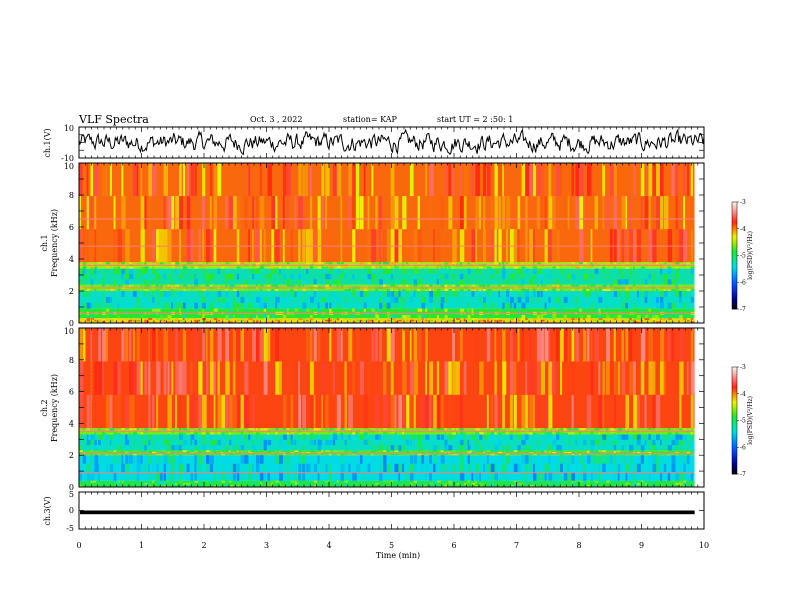 The width and height of the screenshot is (792, 612). Describe the element at coordinates (47, 142) in the screenshot. I see `ch1-waveform-ylabel: ch.1(V)` at that location.